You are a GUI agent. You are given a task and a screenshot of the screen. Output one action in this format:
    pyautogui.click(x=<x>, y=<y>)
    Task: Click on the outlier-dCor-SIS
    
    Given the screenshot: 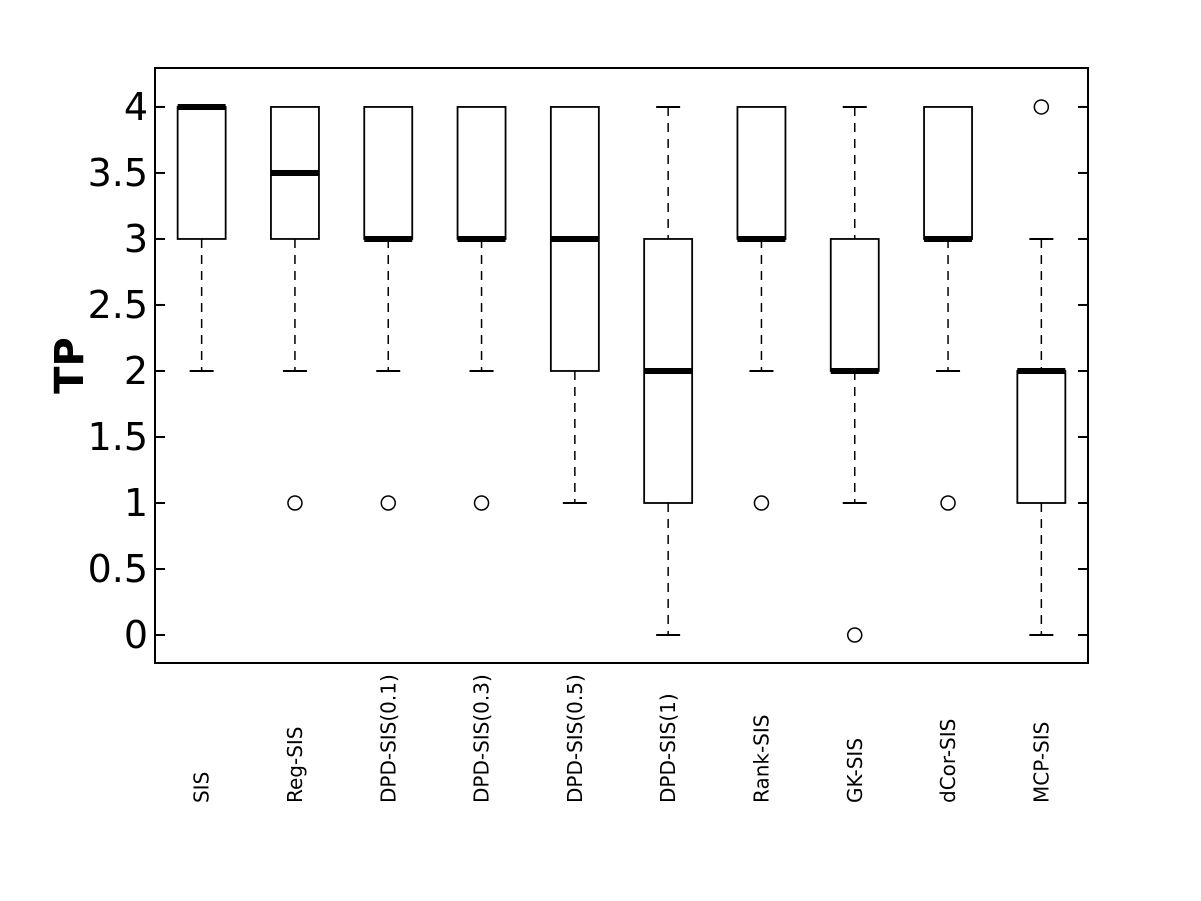 What is the action you would take?
    pyautogui.click(x=948, y=503)
    